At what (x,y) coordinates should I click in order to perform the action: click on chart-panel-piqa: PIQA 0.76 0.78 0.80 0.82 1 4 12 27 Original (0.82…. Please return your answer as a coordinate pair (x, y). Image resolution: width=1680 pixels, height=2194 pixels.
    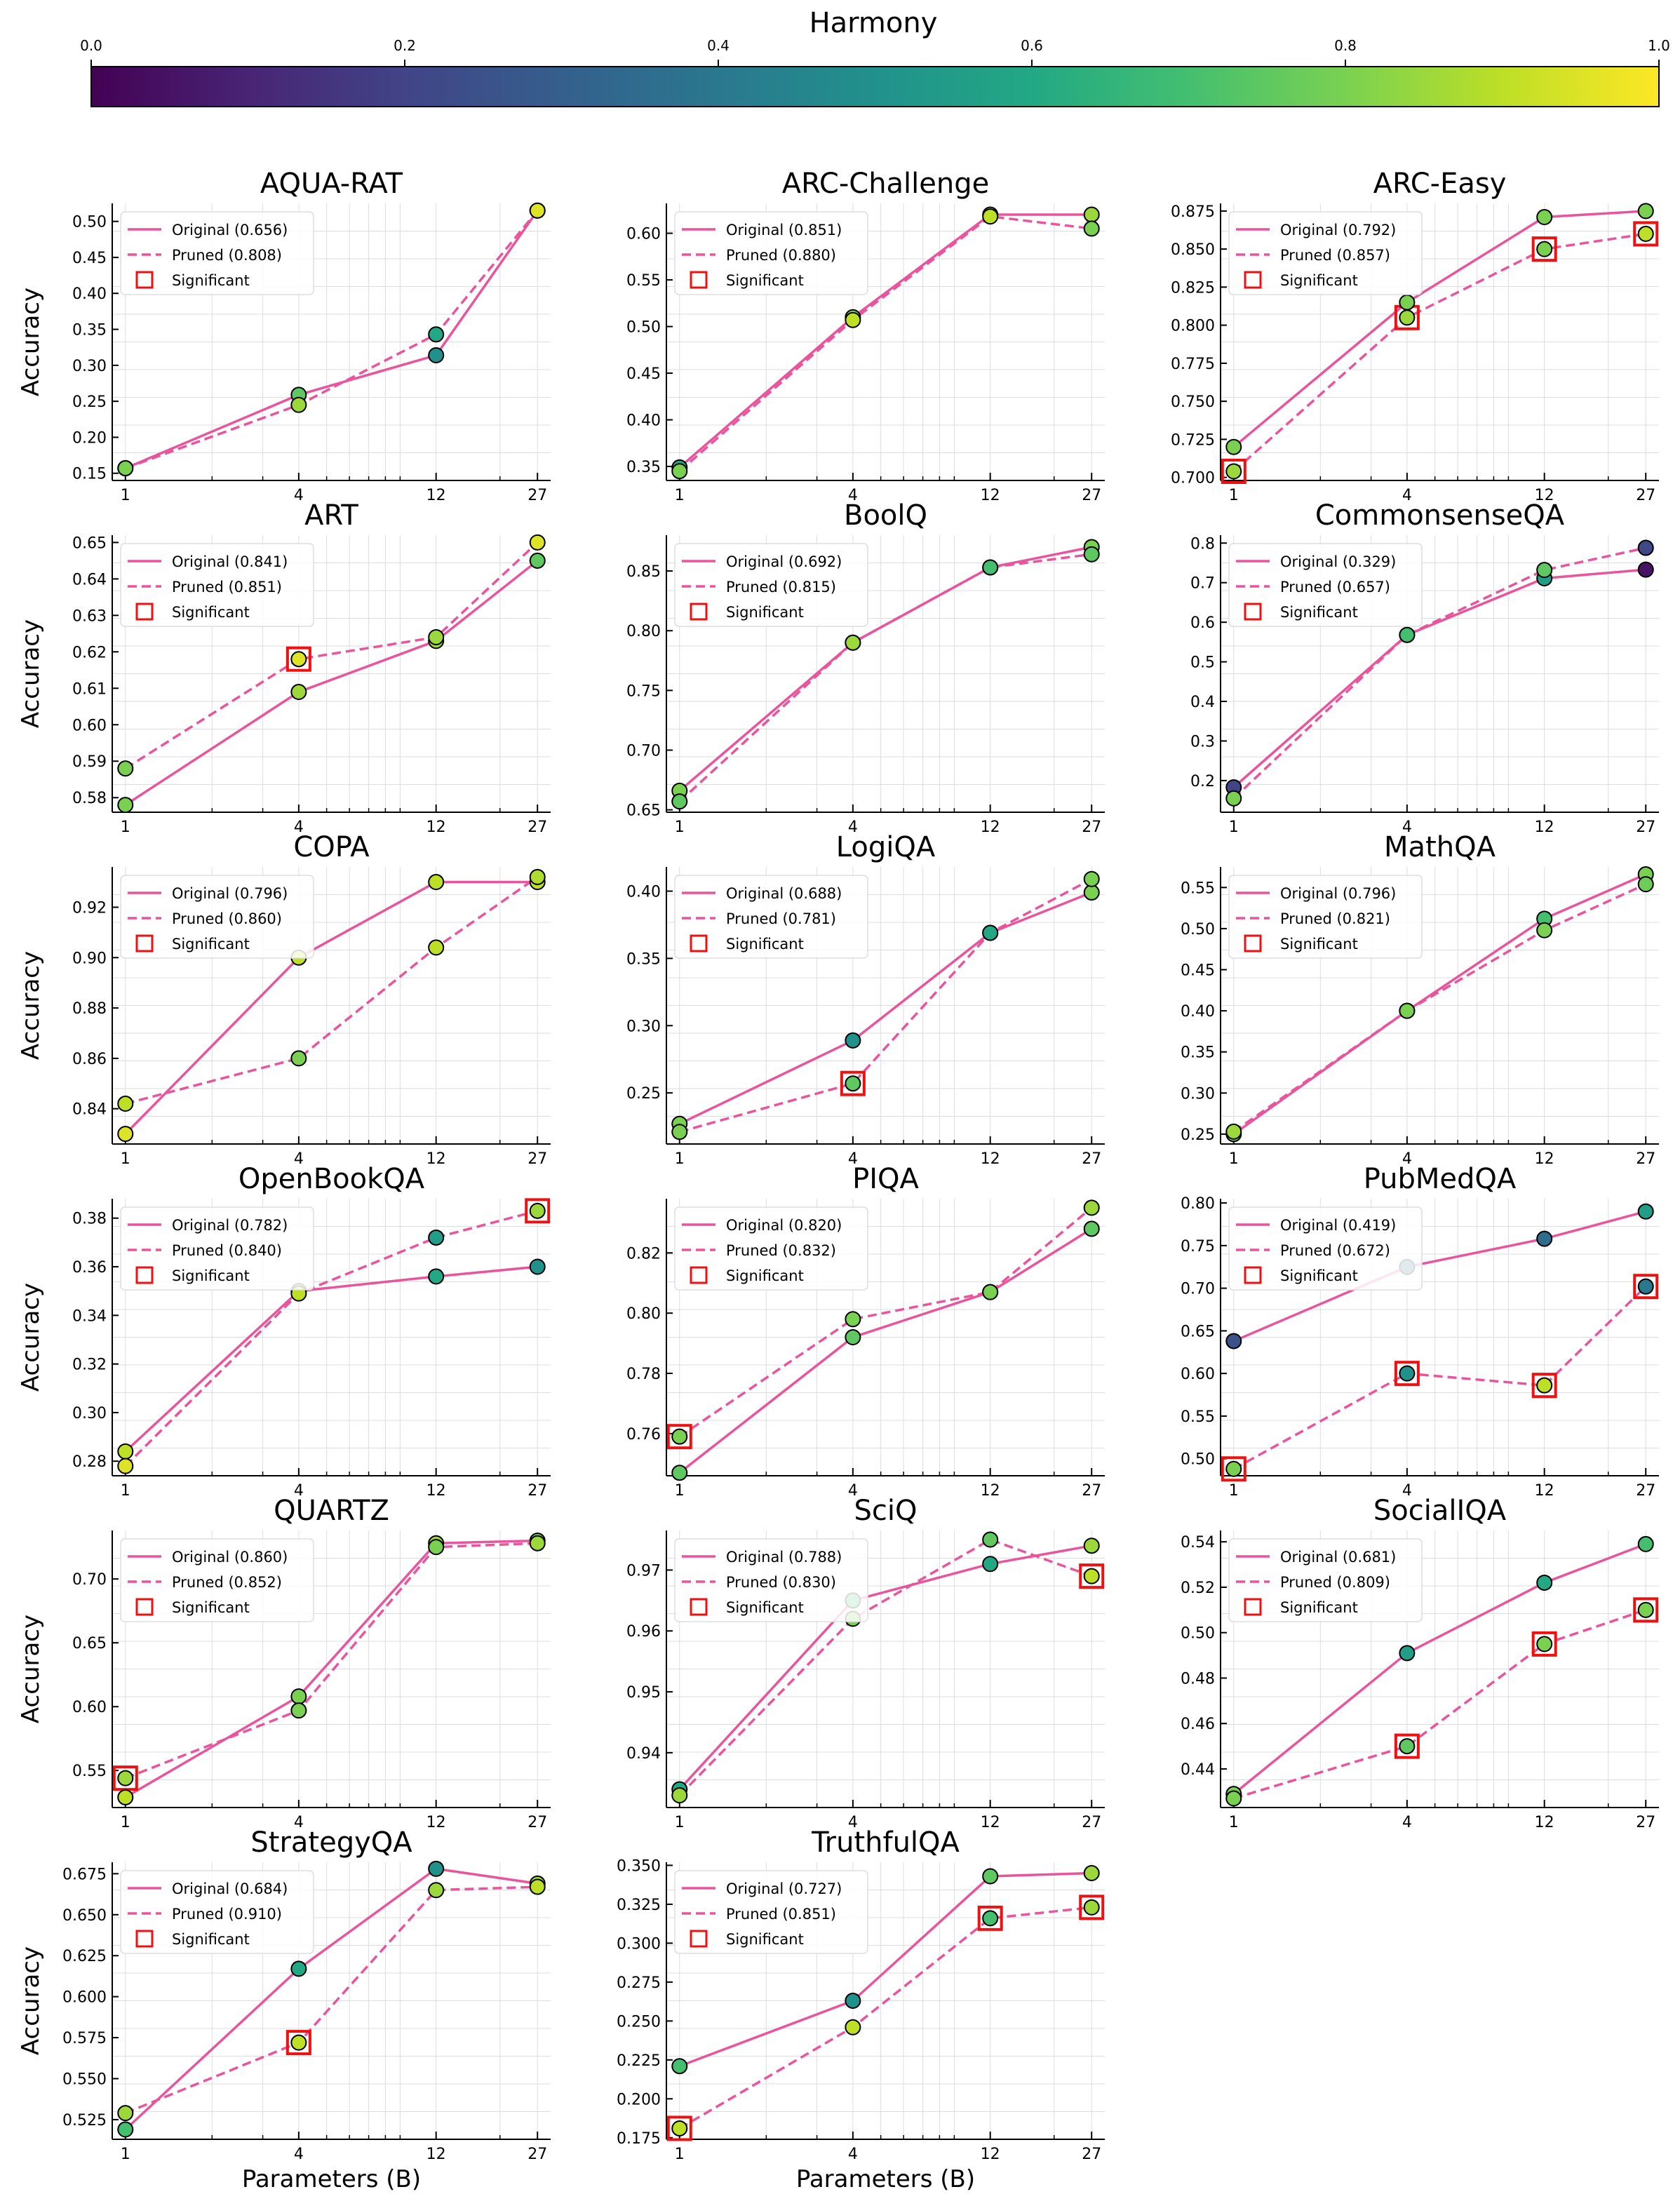
    Looking at the image, I should click on (866, 1331).